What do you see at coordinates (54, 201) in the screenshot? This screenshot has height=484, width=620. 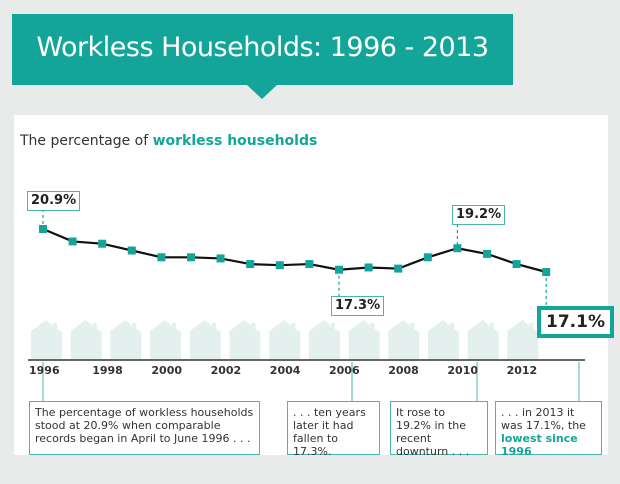 I see `annotation-label-1996: 20.9%` at bounding box center [54, 201].